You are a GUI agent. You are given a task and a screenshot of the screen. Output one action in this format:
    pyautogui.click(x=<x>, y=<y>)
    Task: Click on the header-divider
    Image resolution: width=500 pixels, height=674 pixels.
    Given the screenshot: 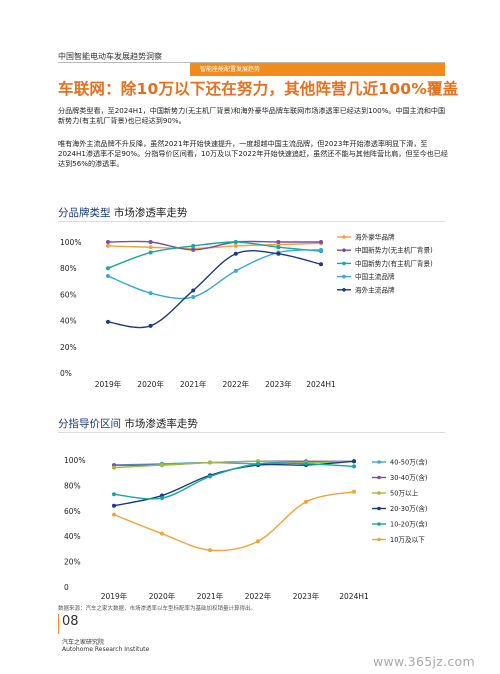 What is the action you would take?
    pyautogui.click(x=251, y=62)
    